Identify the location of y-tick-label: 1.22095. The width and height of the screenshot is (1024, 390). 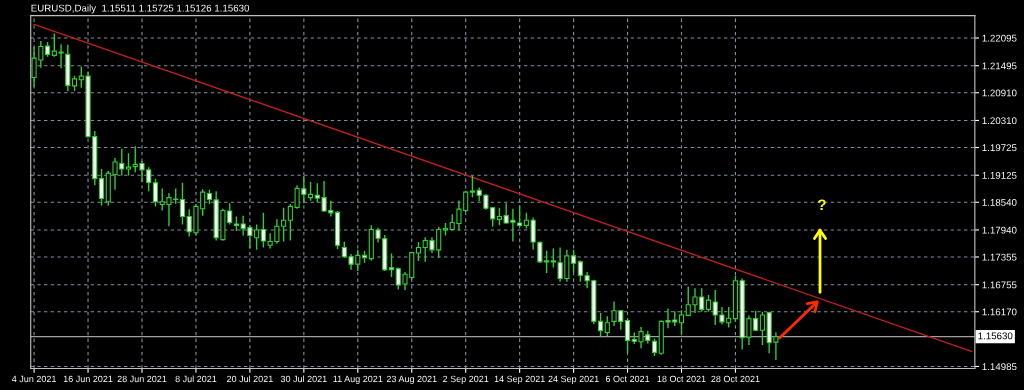
(999, 38).